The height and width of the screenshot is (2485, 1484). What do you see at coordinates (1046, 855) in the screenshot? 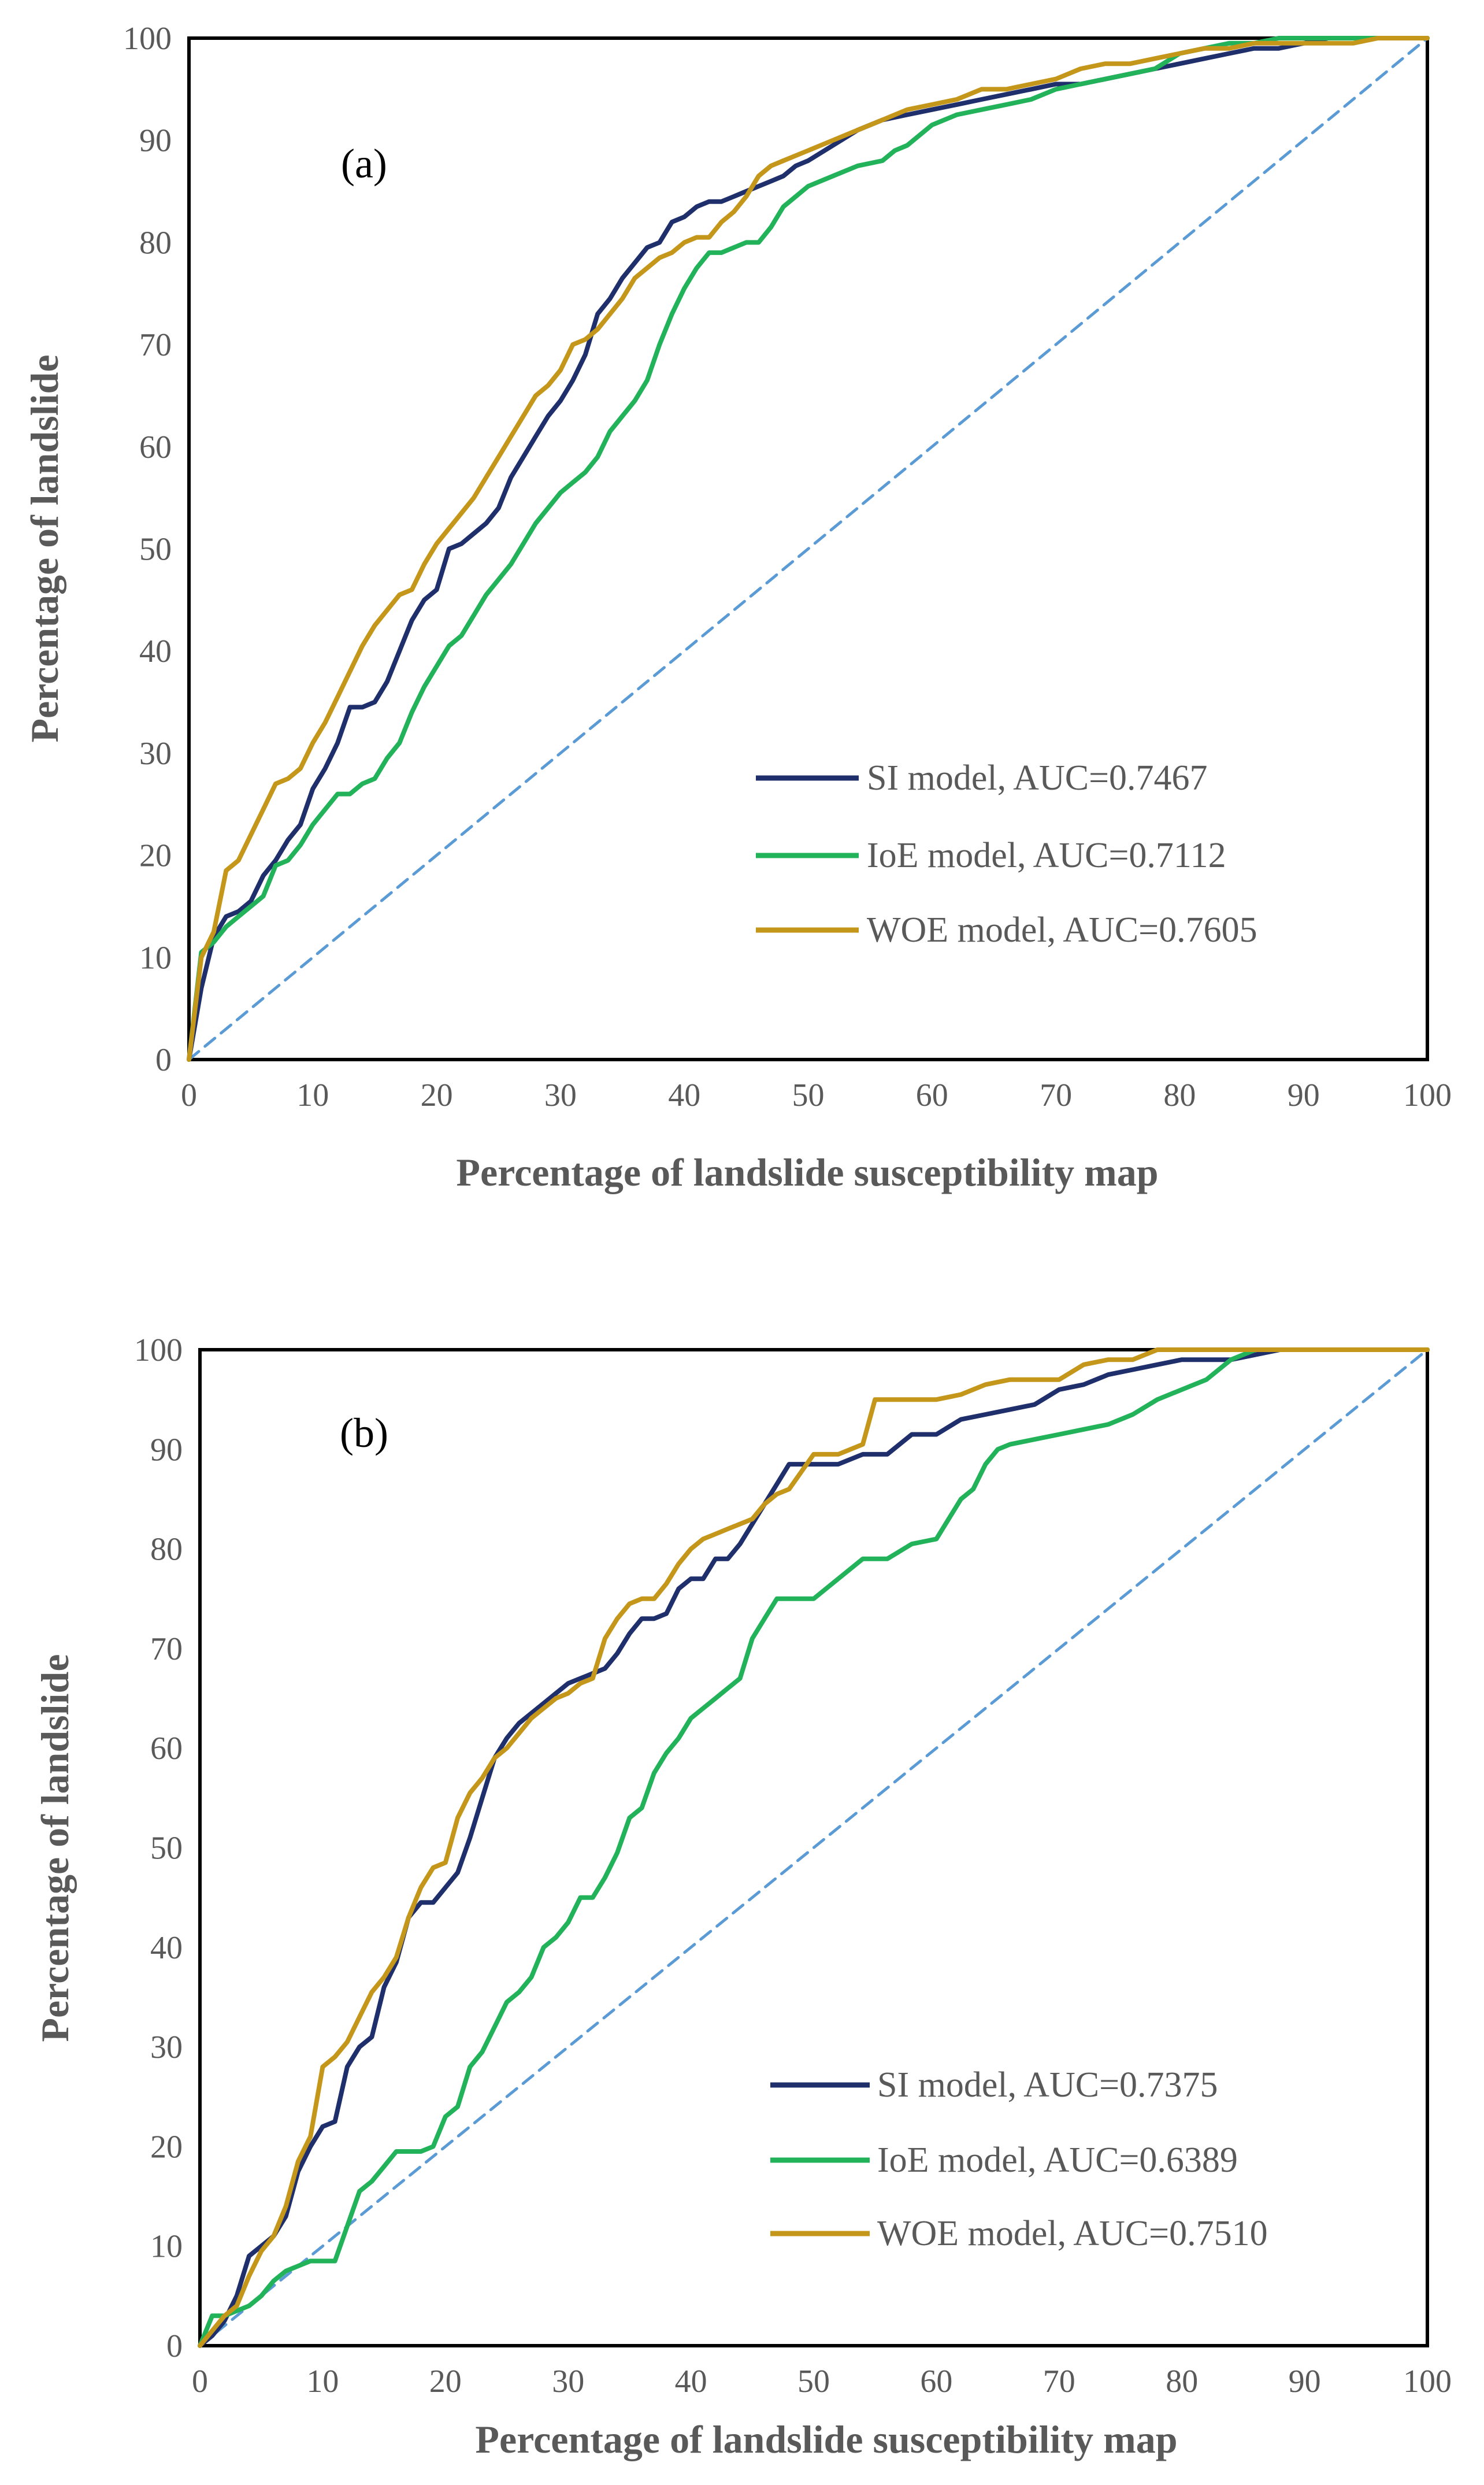
I see `legend-label-ioe: IoE model, AUC=0.7112` at bounding box center [1046, 855].